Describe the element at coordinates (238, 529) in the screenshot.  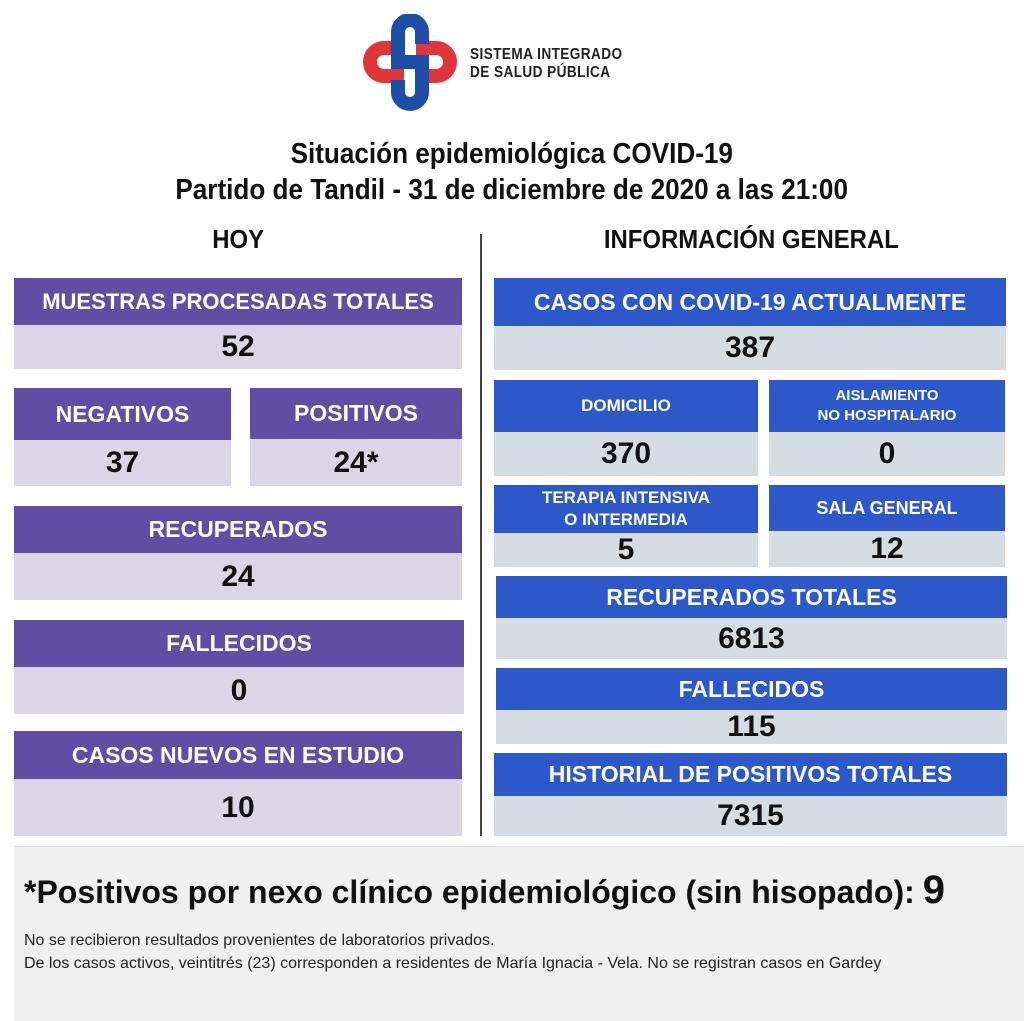
I see `card-label: RECUPERADOS` at that location.